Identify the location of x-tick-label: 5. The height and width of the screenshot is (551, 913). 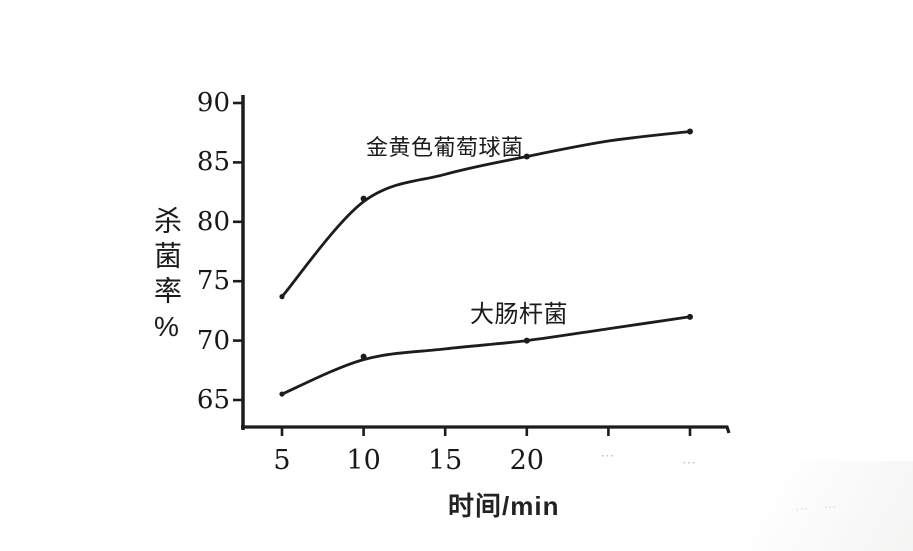
(282, 460).